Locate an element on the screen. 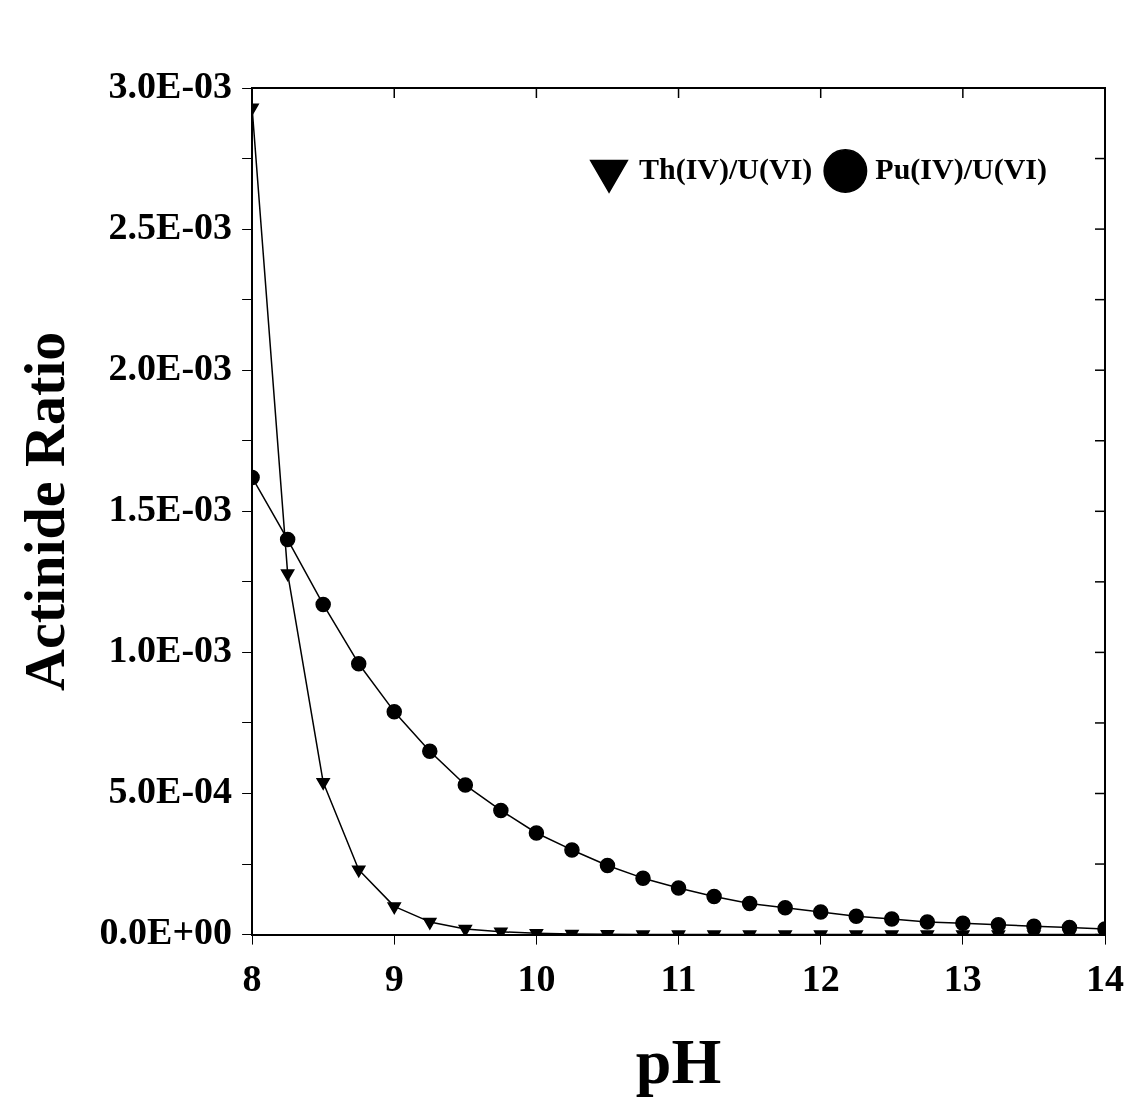  y-tick-label: 5.0E-04 is located at coordinates (170, 790).